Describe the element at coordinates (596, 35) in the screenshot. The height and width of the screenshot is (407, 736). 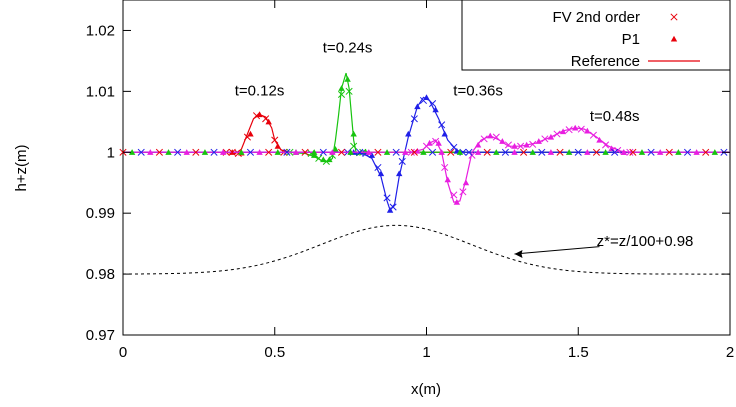
I see `legend-box` at that location.